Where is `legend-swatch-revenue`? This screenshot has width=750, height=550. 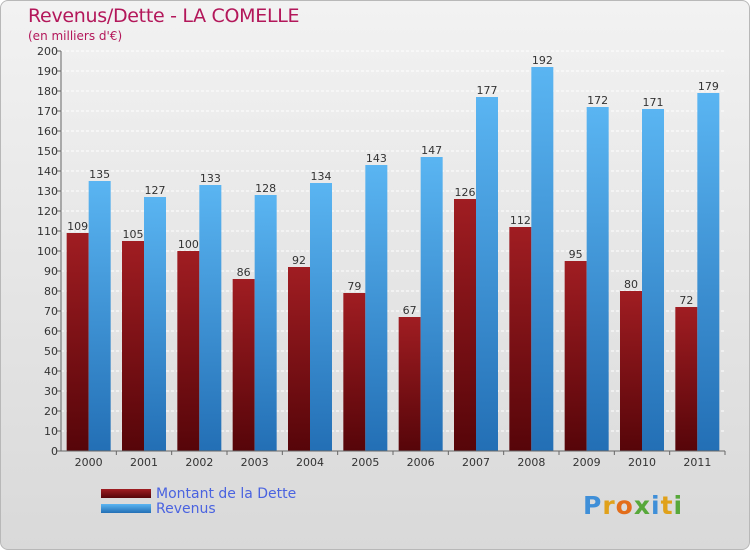 legend-swatch-revenue is located at coordinates (126, 508).